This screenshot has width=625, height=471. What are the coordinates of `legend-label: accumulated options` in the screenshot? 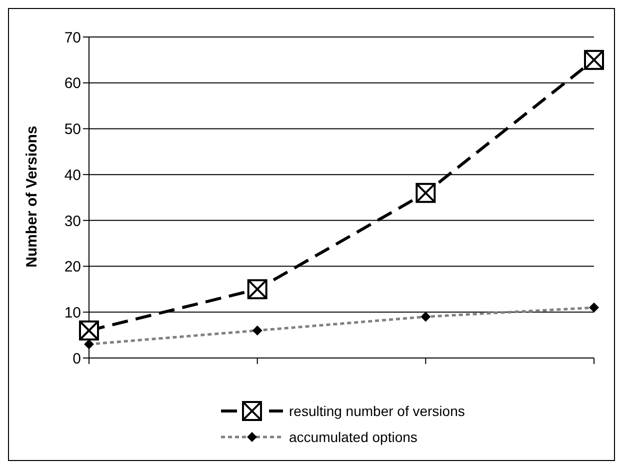 It's located at (353, 437).